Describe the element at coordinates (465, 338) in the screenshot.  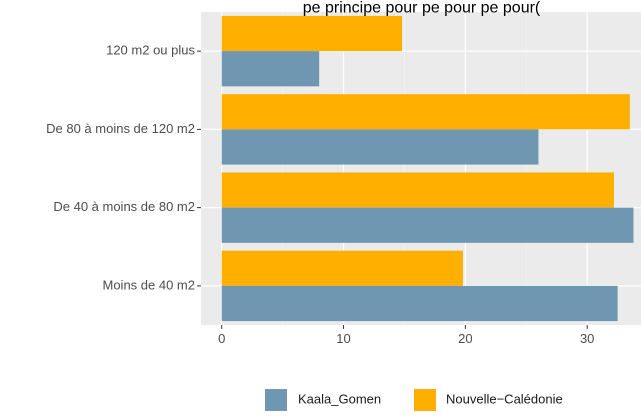
I see `x-tick-label: 20` at that location.